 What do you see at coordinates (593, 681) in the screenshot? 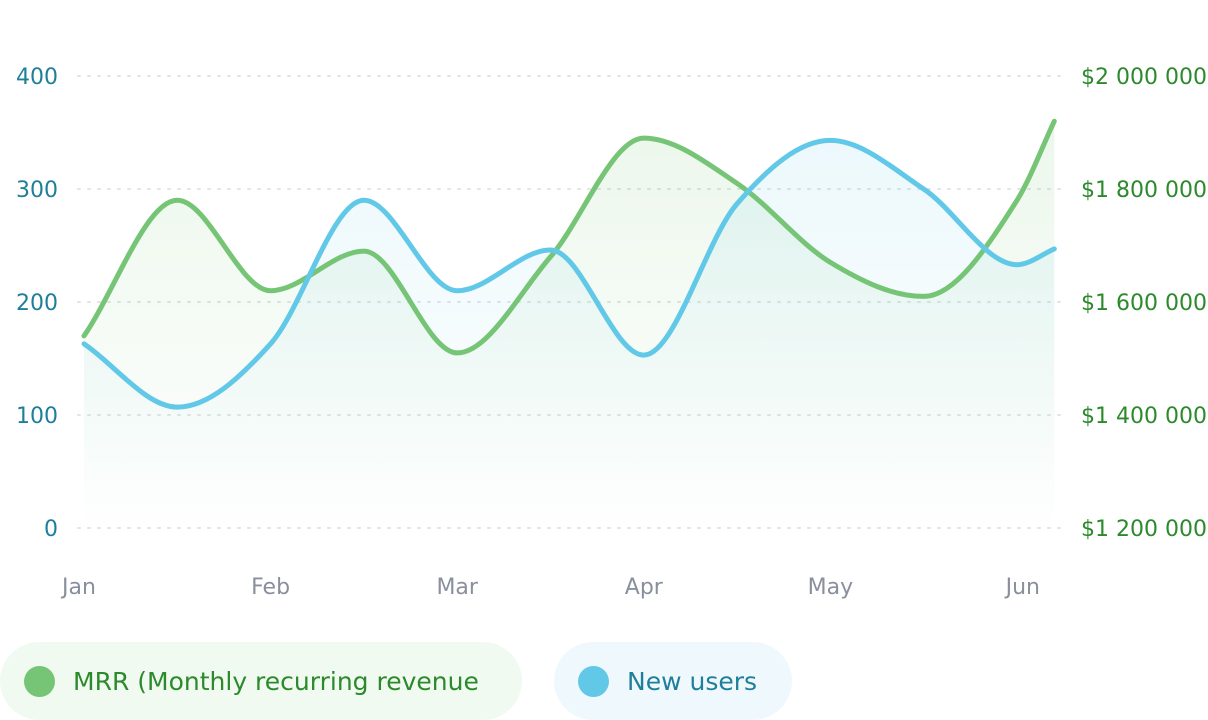
I see `legend-dot-new-users` at bounding box center [593, 681].